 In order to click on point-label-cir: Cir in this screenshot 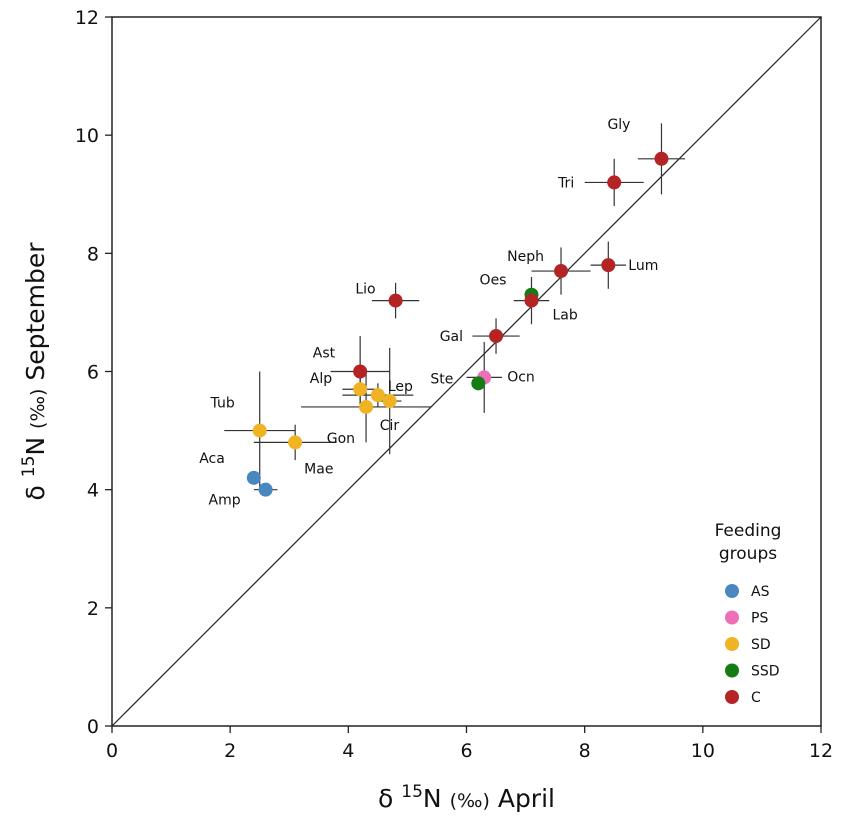, I will do `click(390, 426)`.